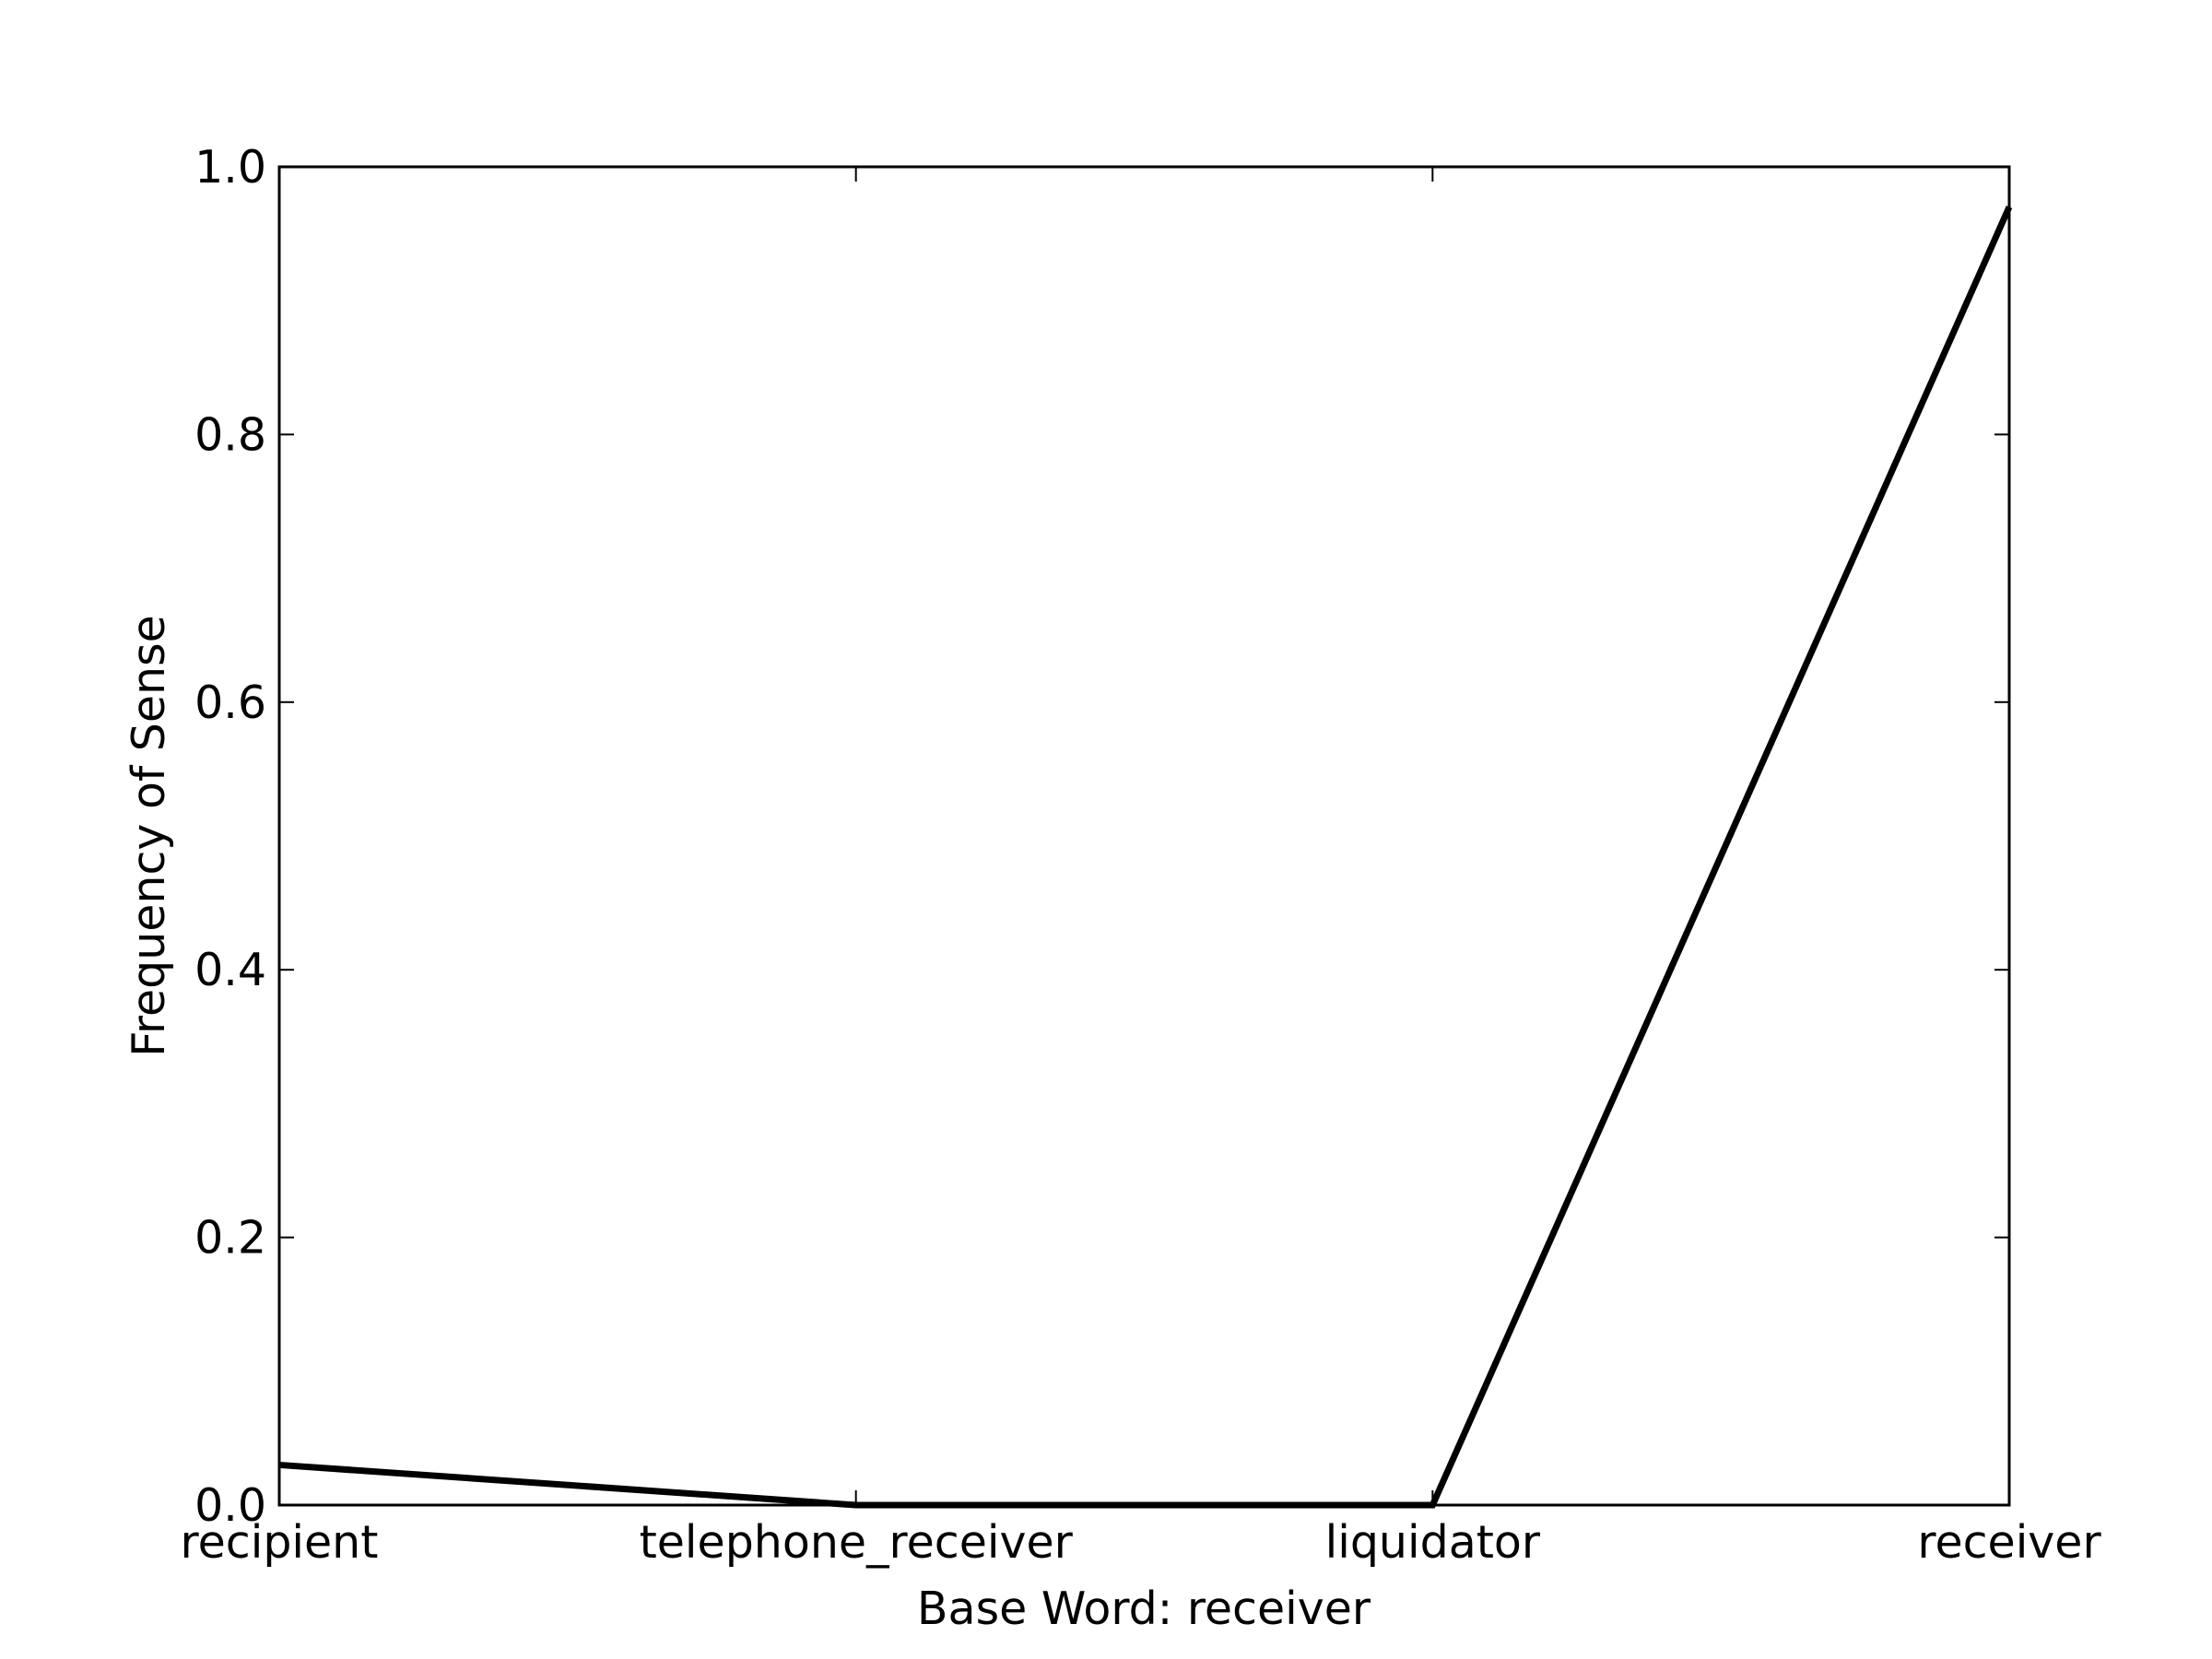 This screenshot has height=1659, width=2212. Describe the element at coordinates (280, 1542) in the screenshot. I see `x-tick-label: recipient` at that location.